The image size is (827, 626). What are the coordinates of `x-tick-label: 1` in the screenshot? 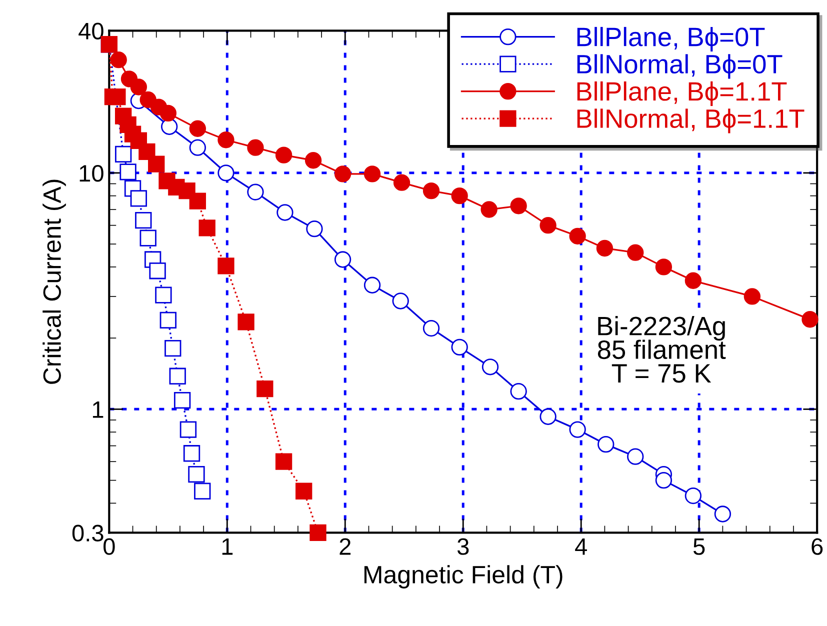 It's located at (227, 546).